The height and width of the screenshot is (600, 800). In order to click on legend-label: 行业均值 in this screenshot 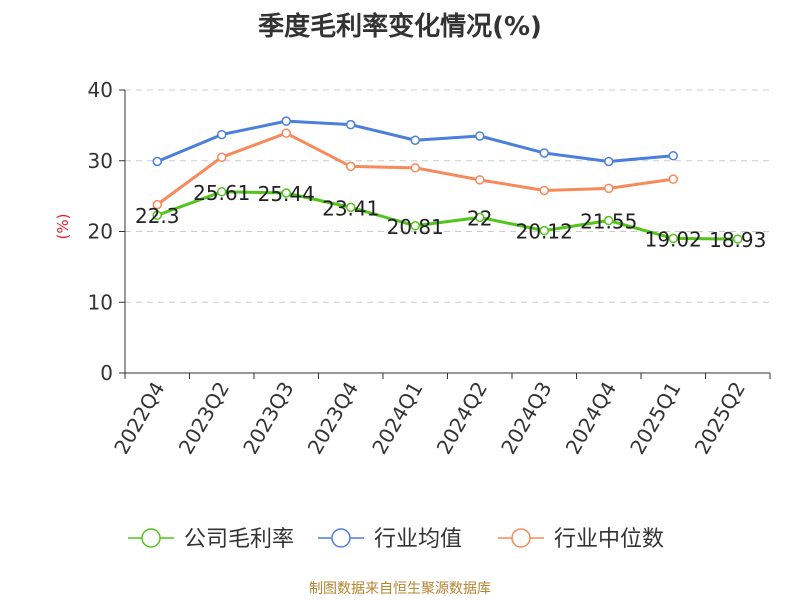, I will do `click(418, 539)`.